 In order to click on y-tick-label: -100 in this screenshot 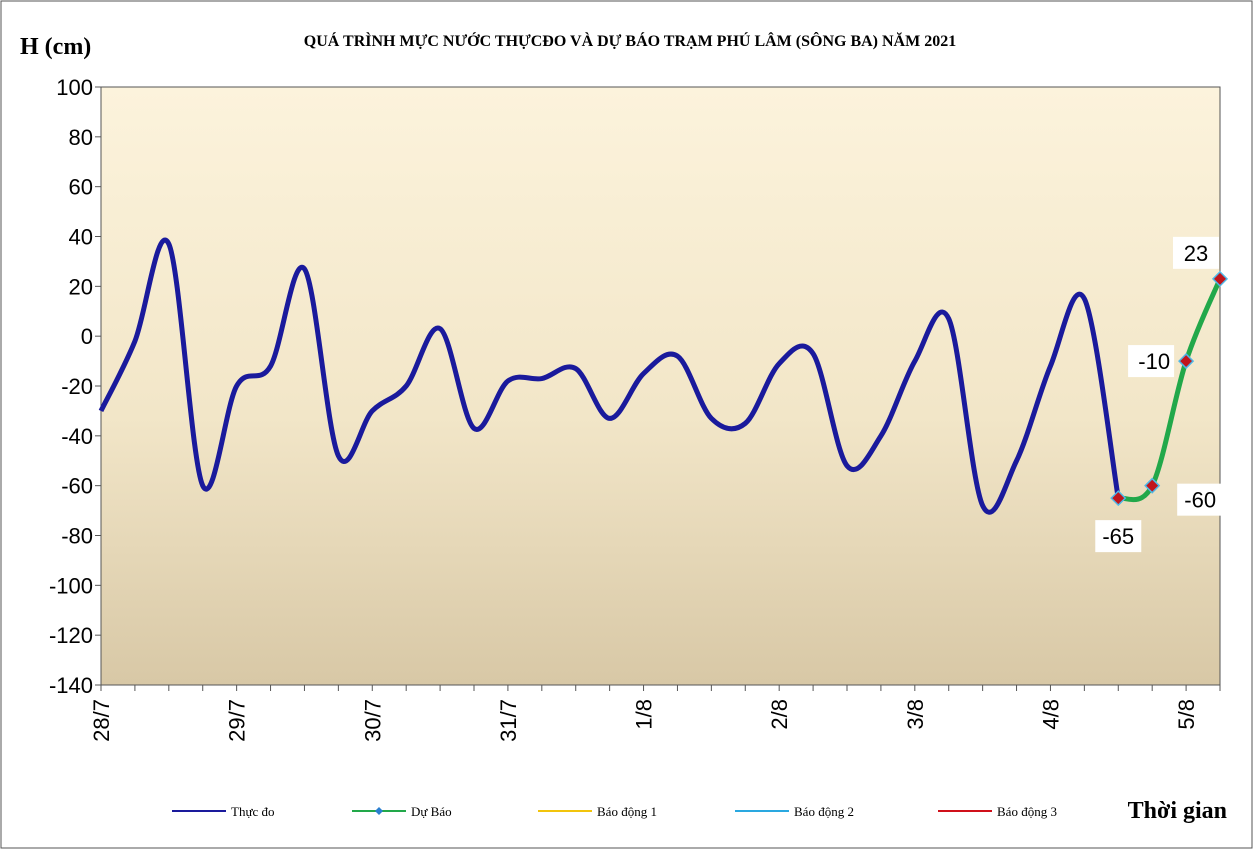, I will do `click(71, 585)`.